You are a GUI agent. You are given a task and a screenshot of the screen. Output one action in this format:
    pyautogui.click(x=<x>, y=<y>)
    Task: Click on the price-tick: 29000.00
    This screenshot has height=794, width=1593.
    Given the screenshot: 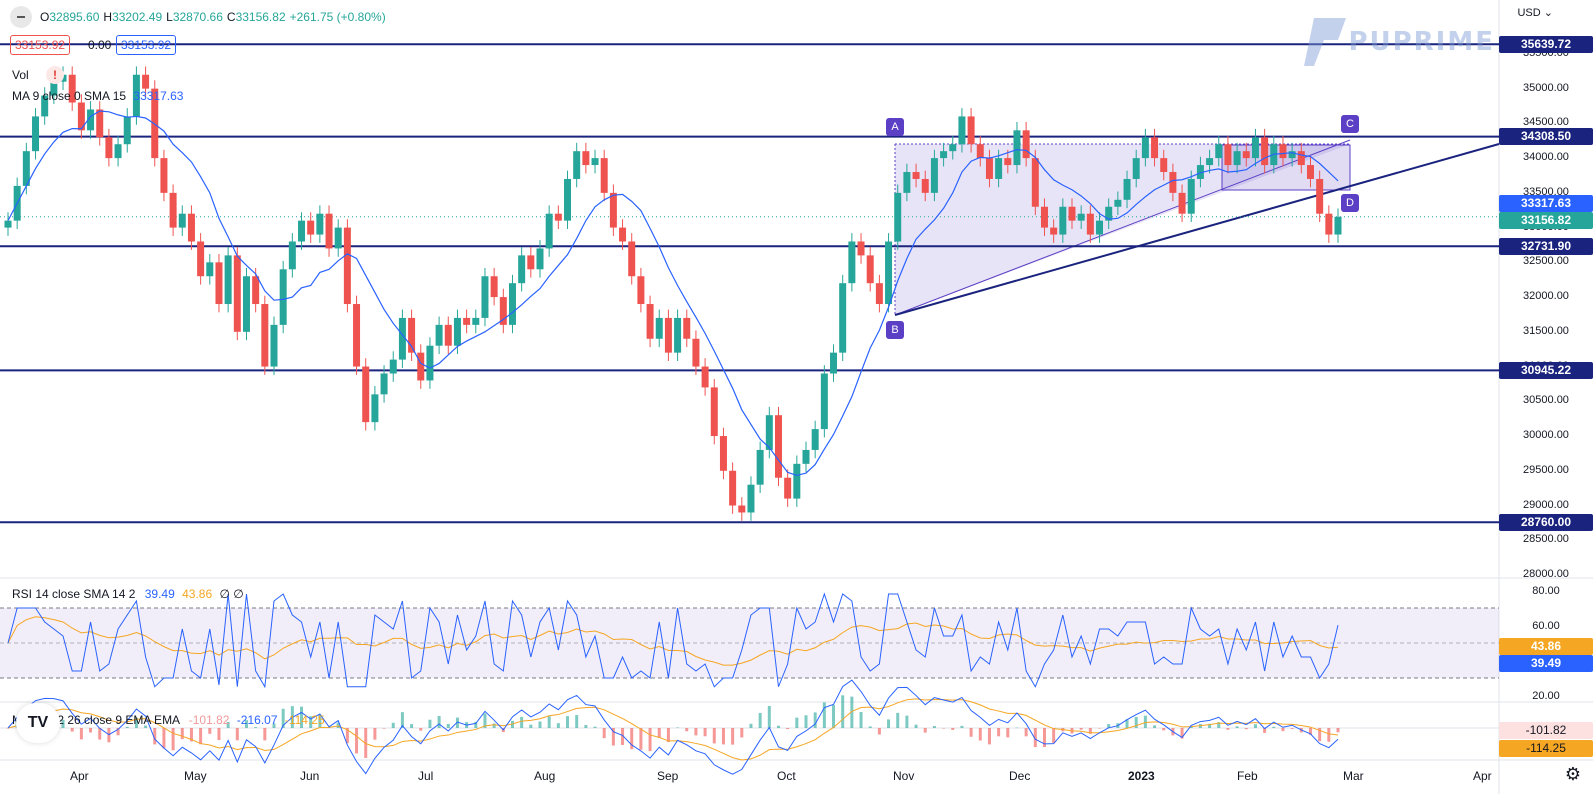 What is the action you would take?
    pyautogui.click(x=1546, y=504)
    